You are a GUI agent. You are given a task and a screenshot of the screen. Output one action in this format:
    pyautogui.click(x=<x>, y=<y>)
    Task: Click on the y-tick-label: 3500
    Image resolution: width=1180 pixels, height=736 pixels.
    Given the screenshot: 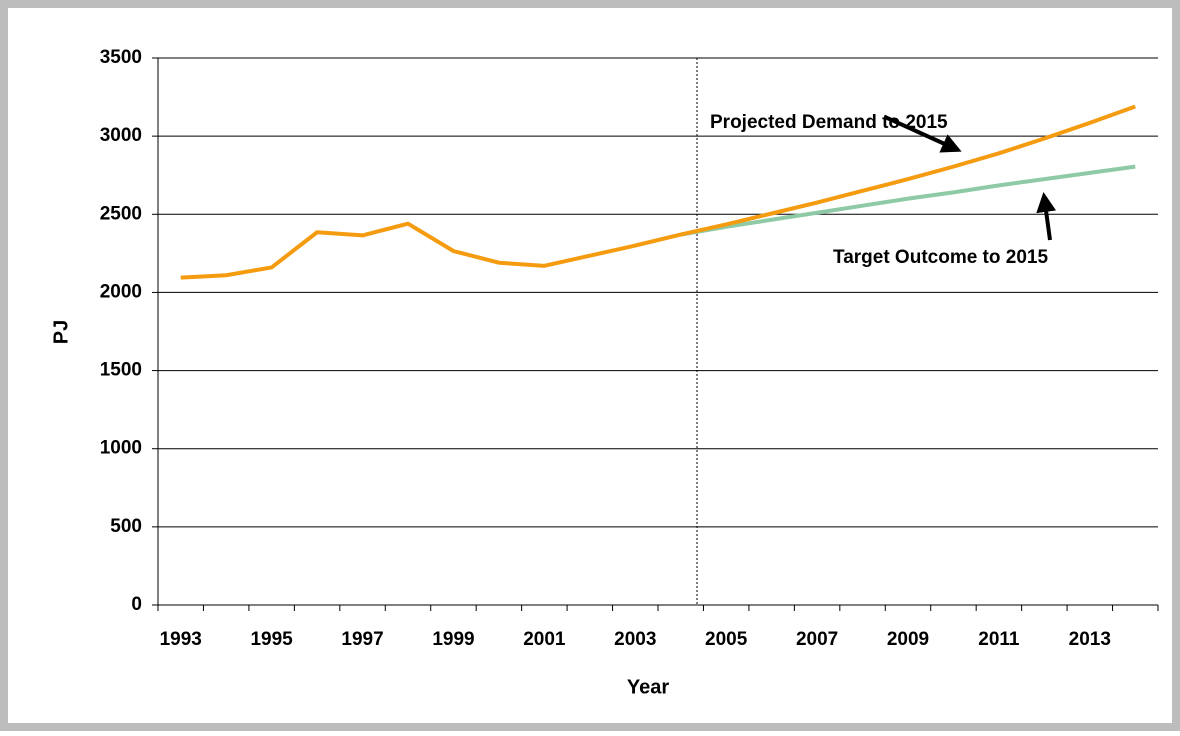 What is the action you would take?
    pyautogui.click(x=121, y=57)
    